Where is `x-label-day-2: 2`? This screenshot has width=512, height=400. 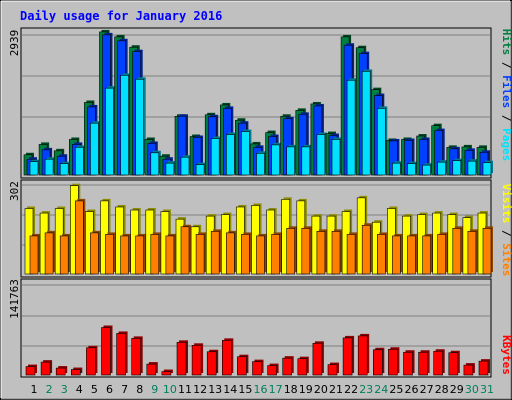
x-label-day-2: 2 is located at coordinates (49, 389).